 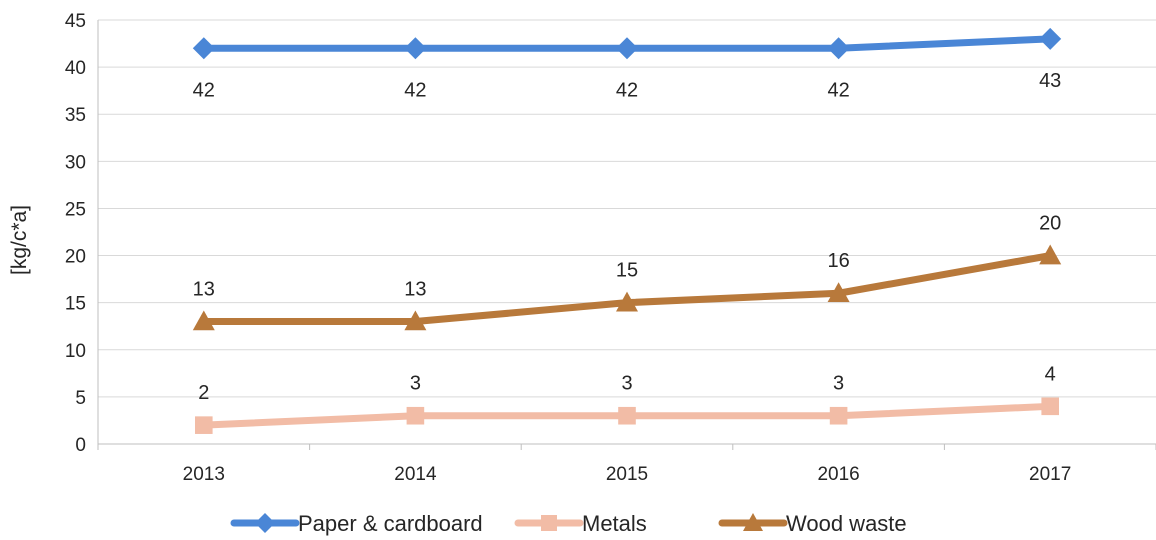 I want to click on data-label: 20, so click(x=1050, y=224).